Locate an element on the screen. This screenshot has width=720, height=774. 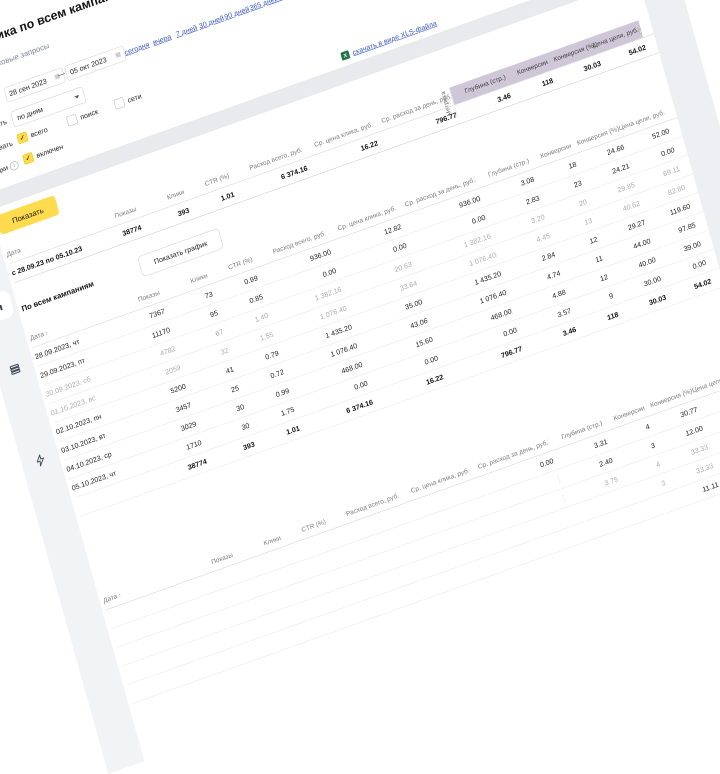
chevron-down-icon is located at coordinates (77, 97).